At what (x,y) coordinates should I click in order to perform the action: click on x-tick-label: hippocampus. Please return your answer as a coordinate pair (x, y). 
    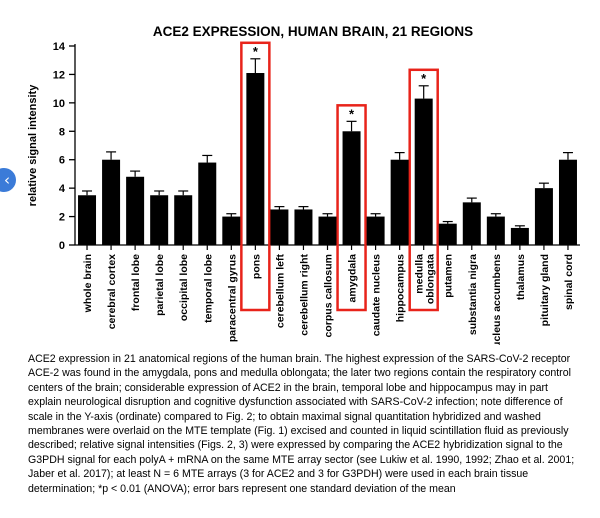
    Looking at the image, I should click on (401, 288).